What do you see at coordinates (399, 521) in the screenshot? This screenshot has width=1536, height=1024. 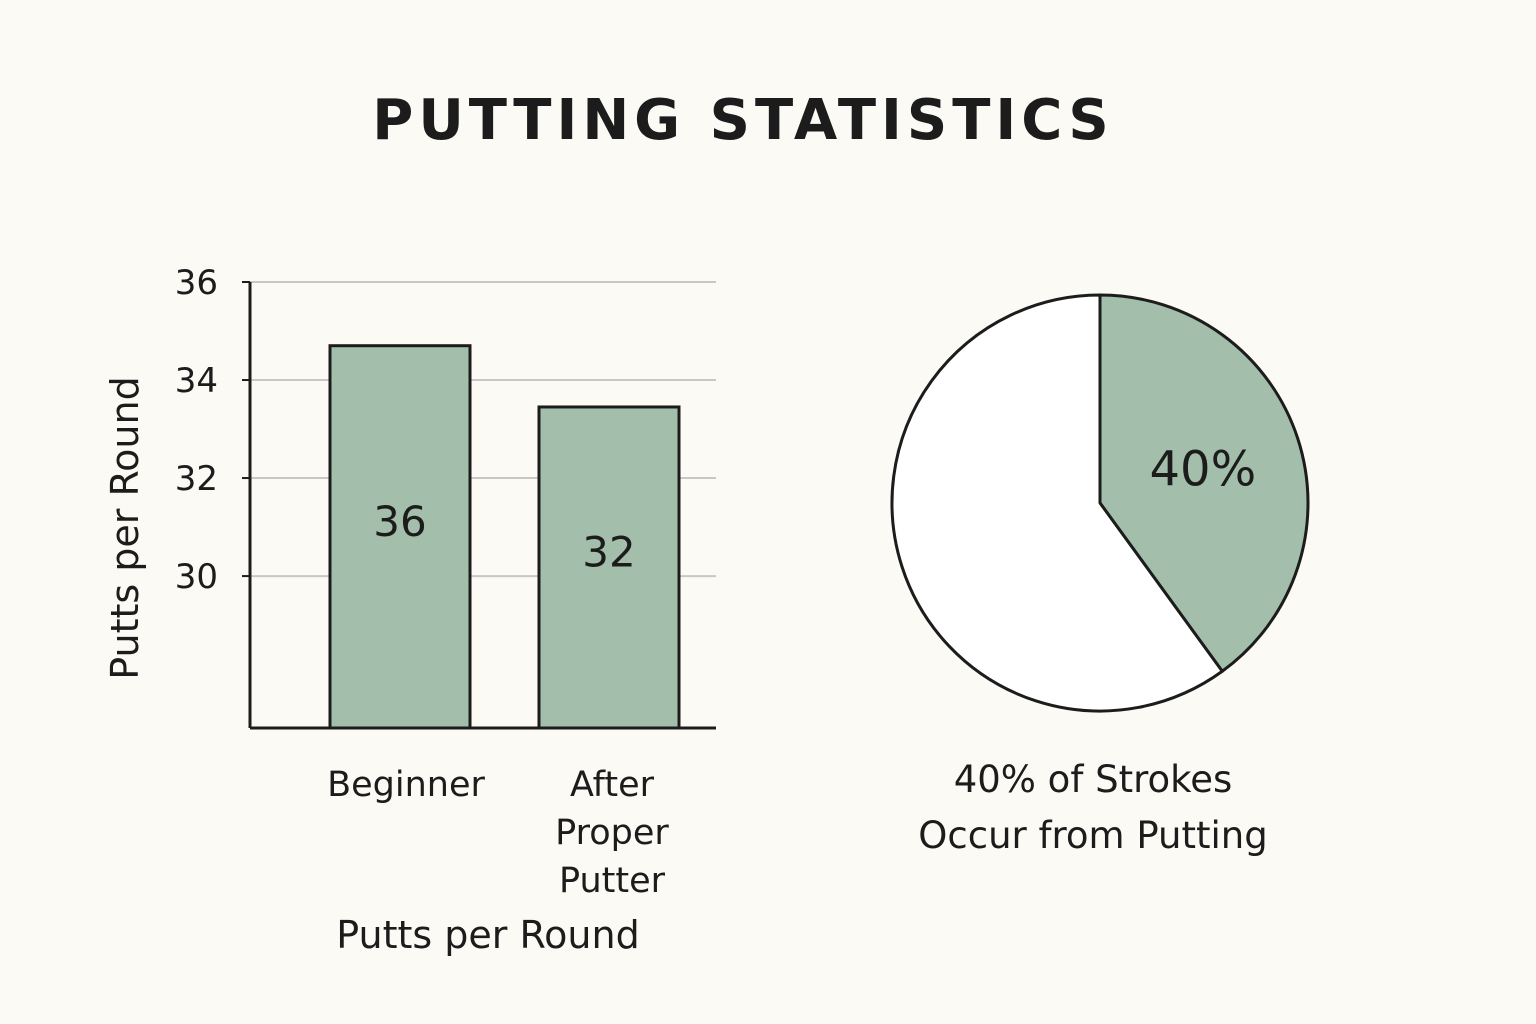 I see `bar-value-label: 36` at bounding box center [399, 521].